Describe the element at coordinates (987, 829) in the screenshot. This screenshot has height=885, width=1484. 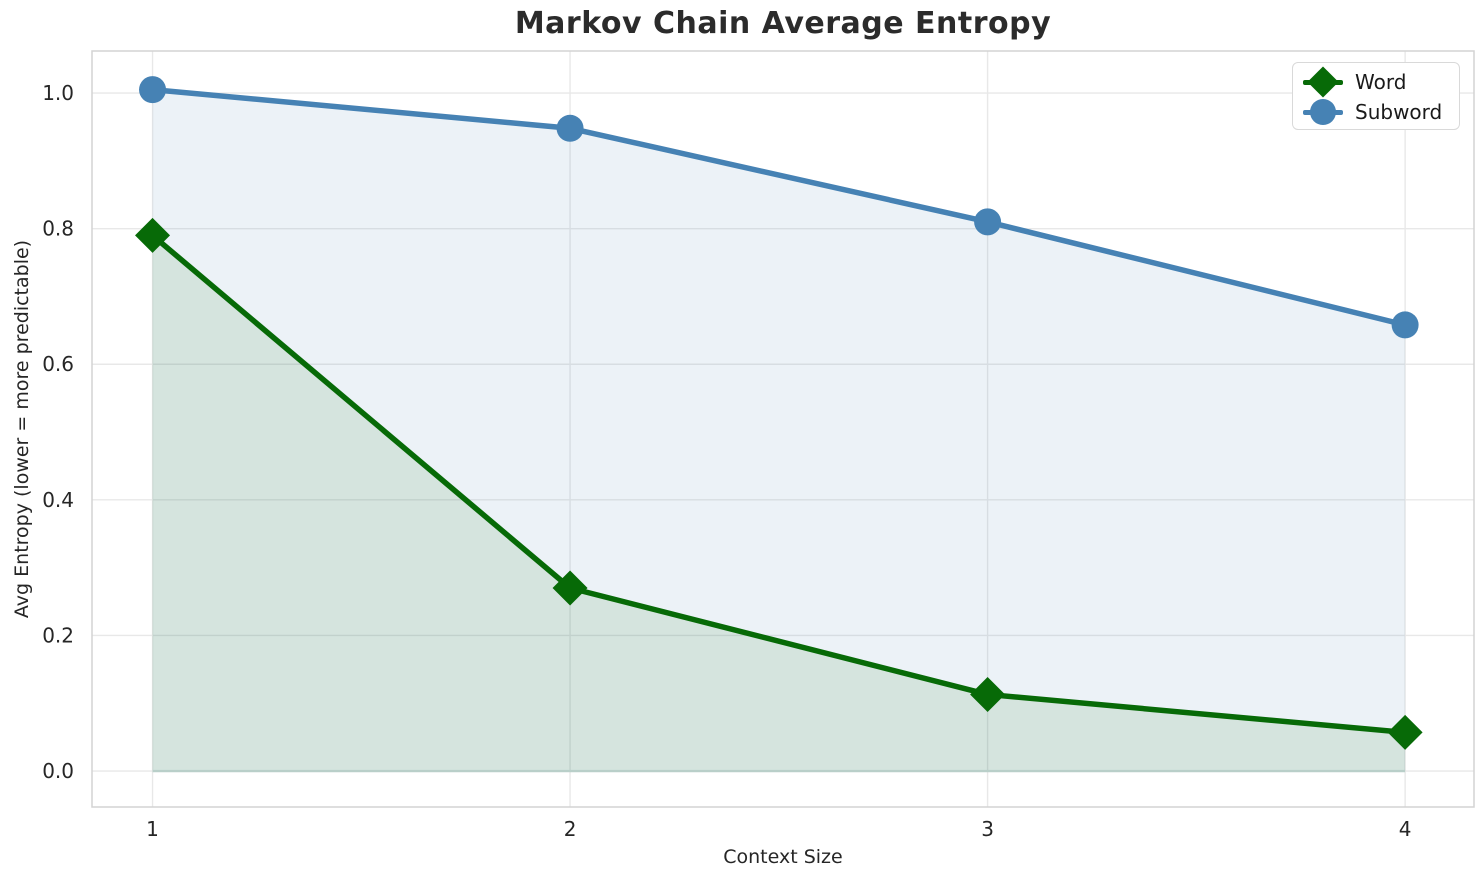
I see `x-tick-label: 3` at that location.